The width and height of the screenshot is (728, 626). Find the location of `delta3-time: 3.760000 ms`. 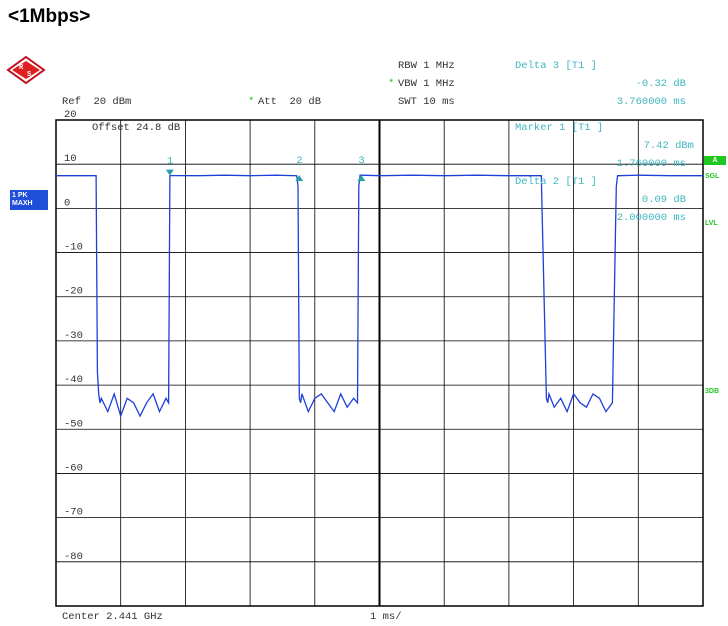

delta3-time: 3.760000 ms is located at coordinates (651, 102).